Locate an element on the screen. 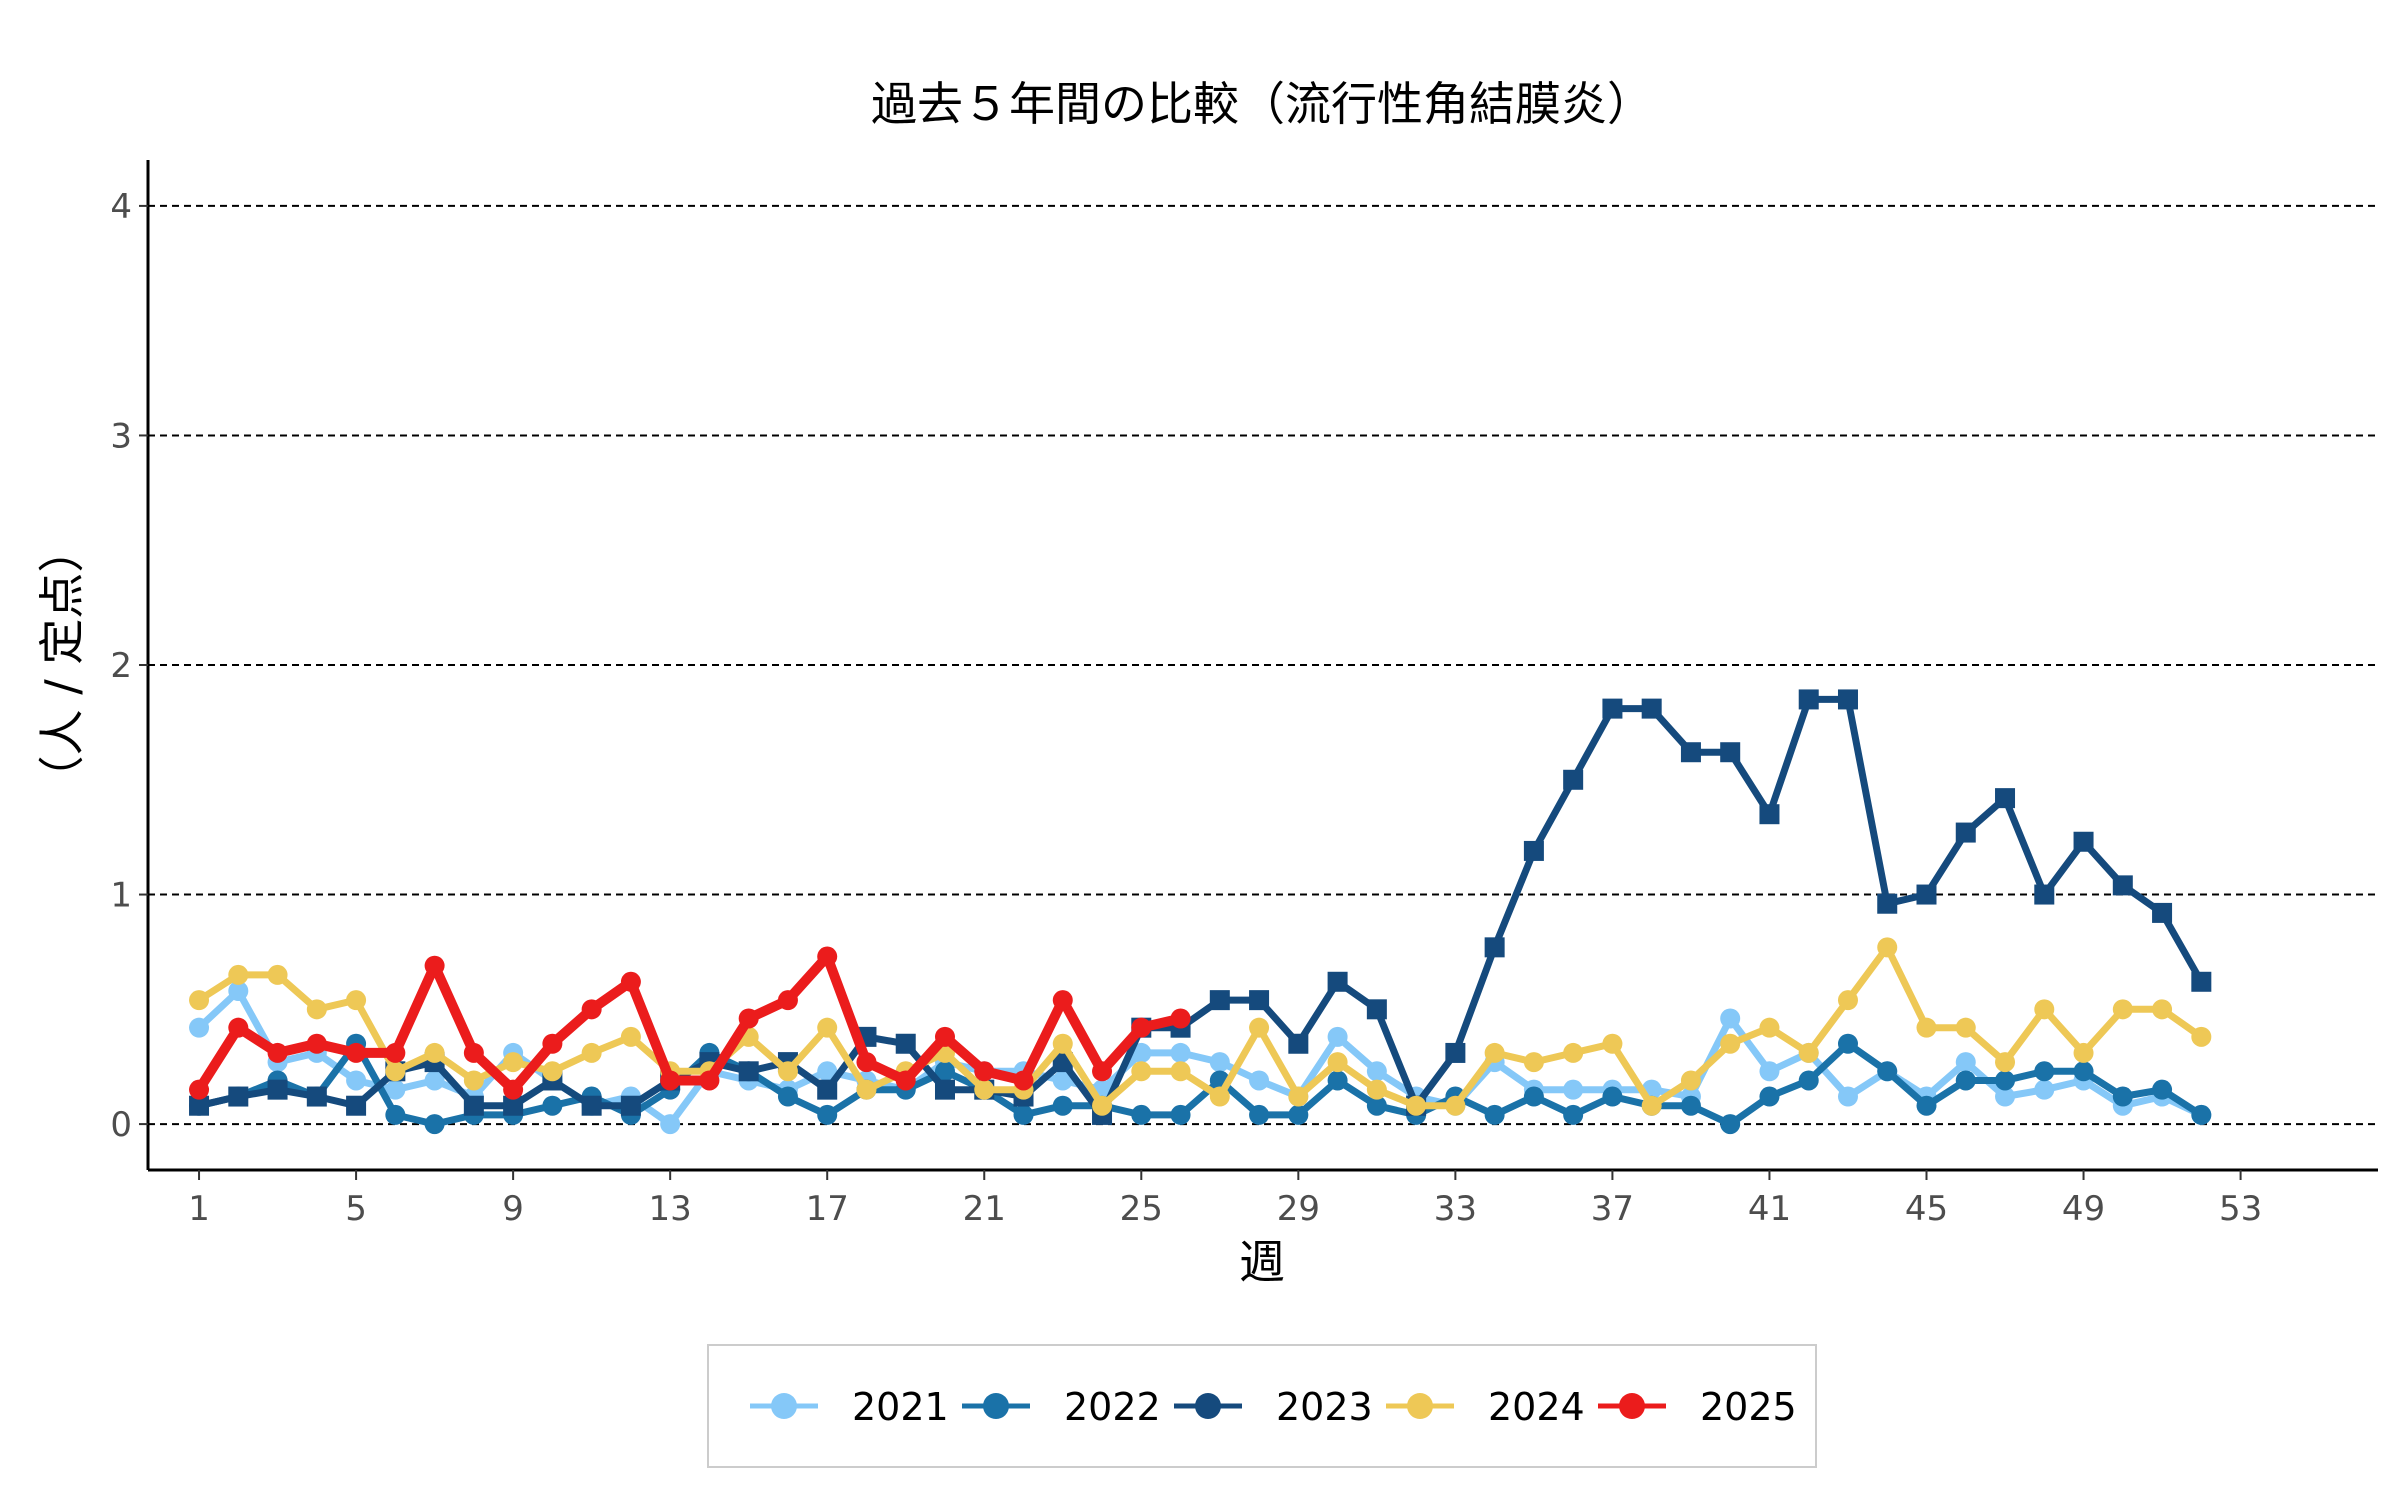  x-tick-label: 49 is located at coordinates (2083, 1209).